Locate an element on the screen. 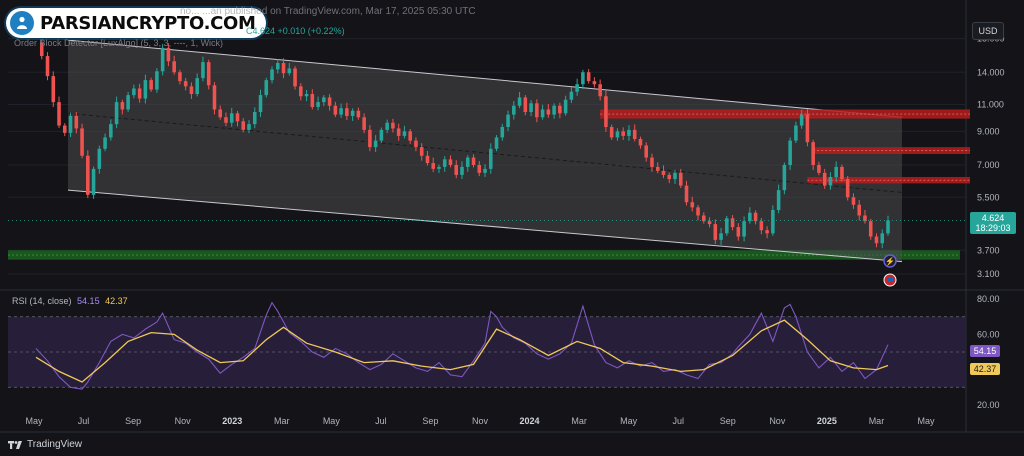 The height and width of the screenshot is (456, 1024). last-price-badge: 4.624 18:29:03 is located at coordinates (993, 223).